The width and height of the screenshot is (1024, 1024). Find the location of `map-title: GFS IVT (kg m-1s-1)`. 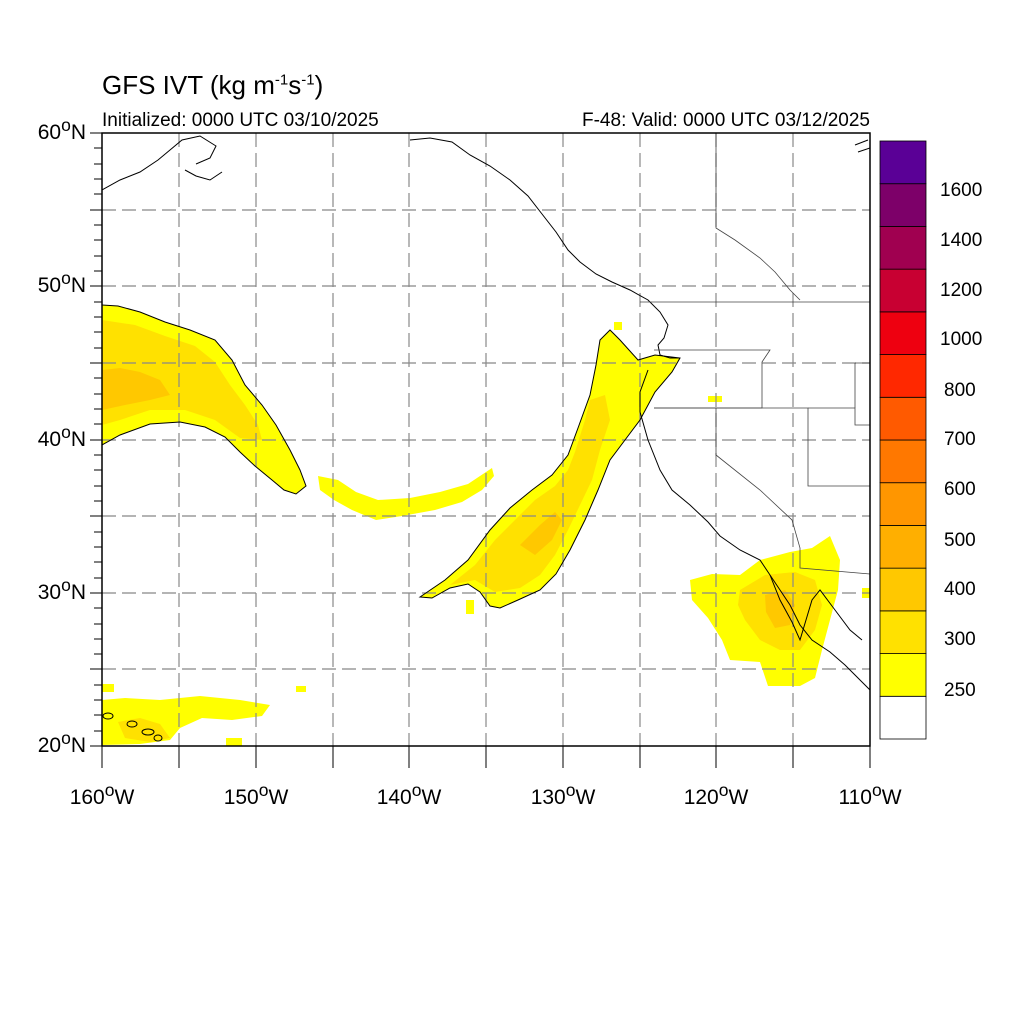

map-title: GFS IVT (kg m-1s-1) is located at coordinates (213, 85).